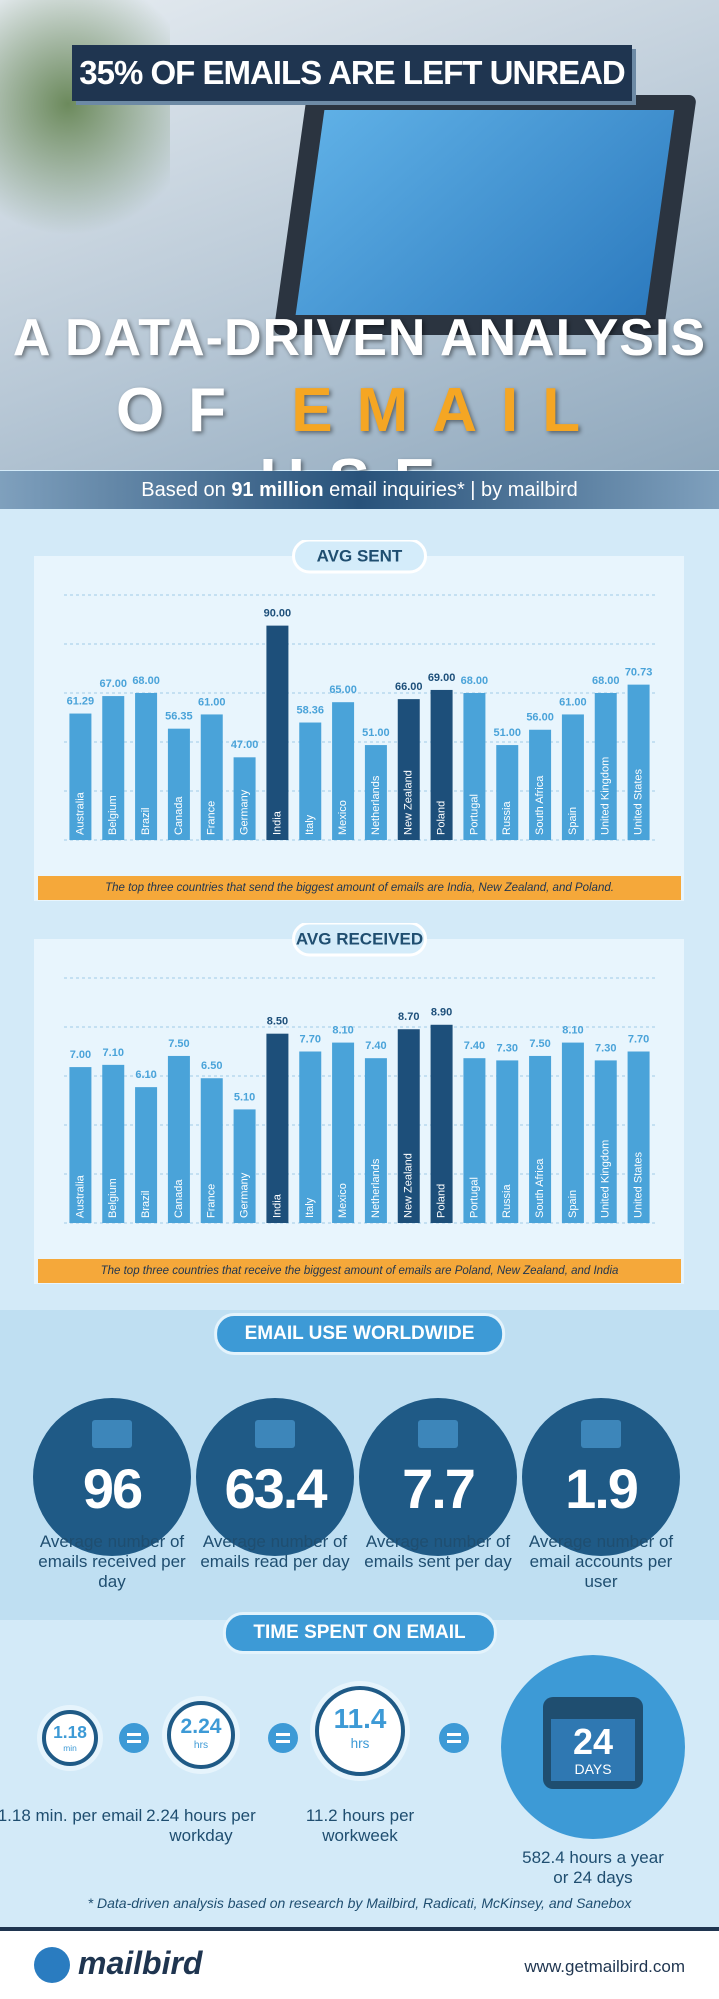 This screenshot has width=719, height=1999. I want to click on x-tick-label: Netherlands, so click(376, 805).